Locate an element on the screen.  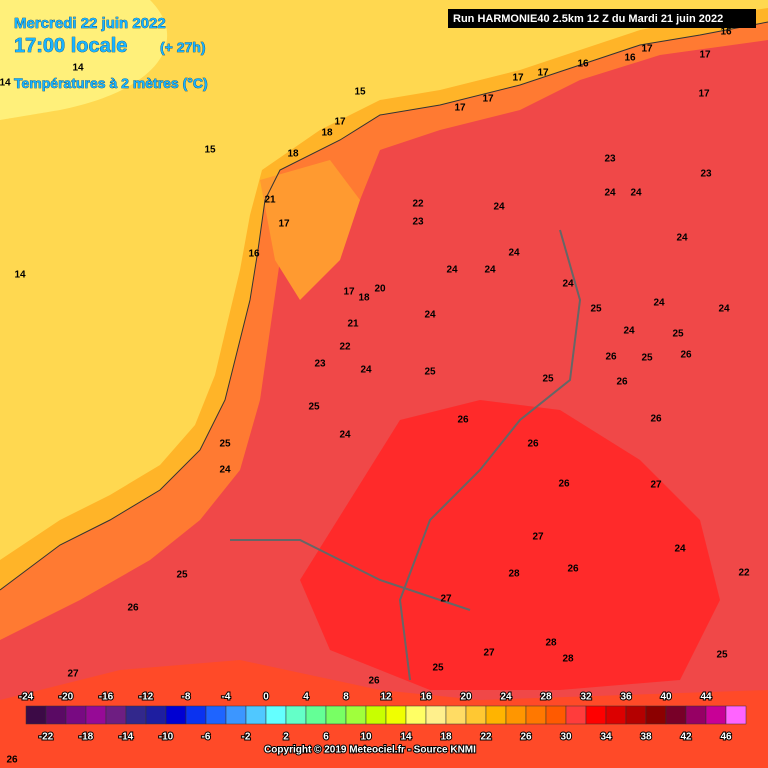
coastal-lake is located at coordinates (310, 230).